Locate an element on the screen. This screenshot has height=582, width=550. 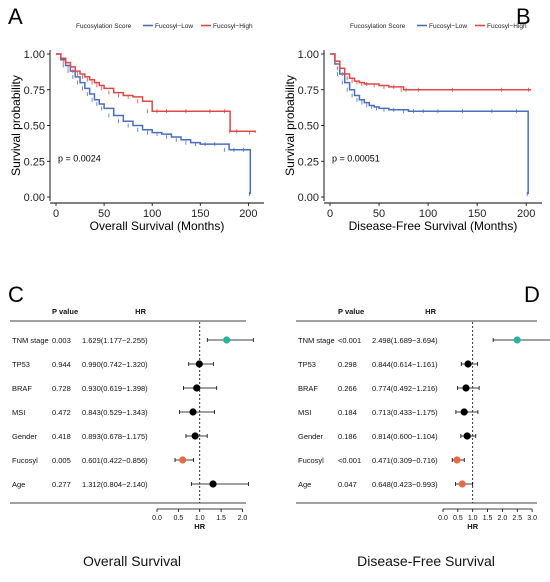
row-label: Fucosyl is located at coordinates (311, 460).